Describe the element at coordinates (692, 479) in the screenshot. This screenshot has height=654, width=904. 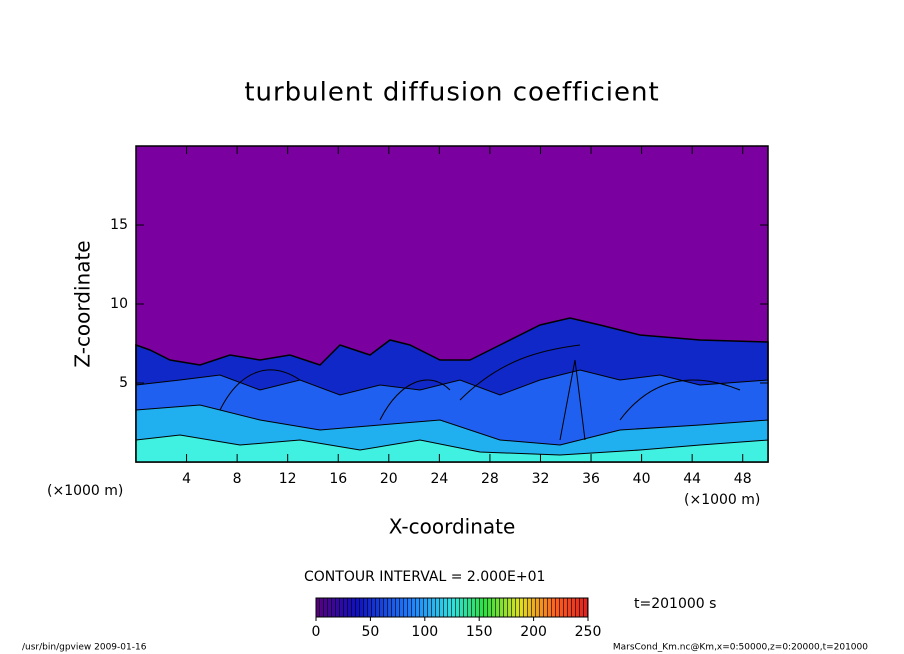
I see `x-tick-label: 44` at that location.